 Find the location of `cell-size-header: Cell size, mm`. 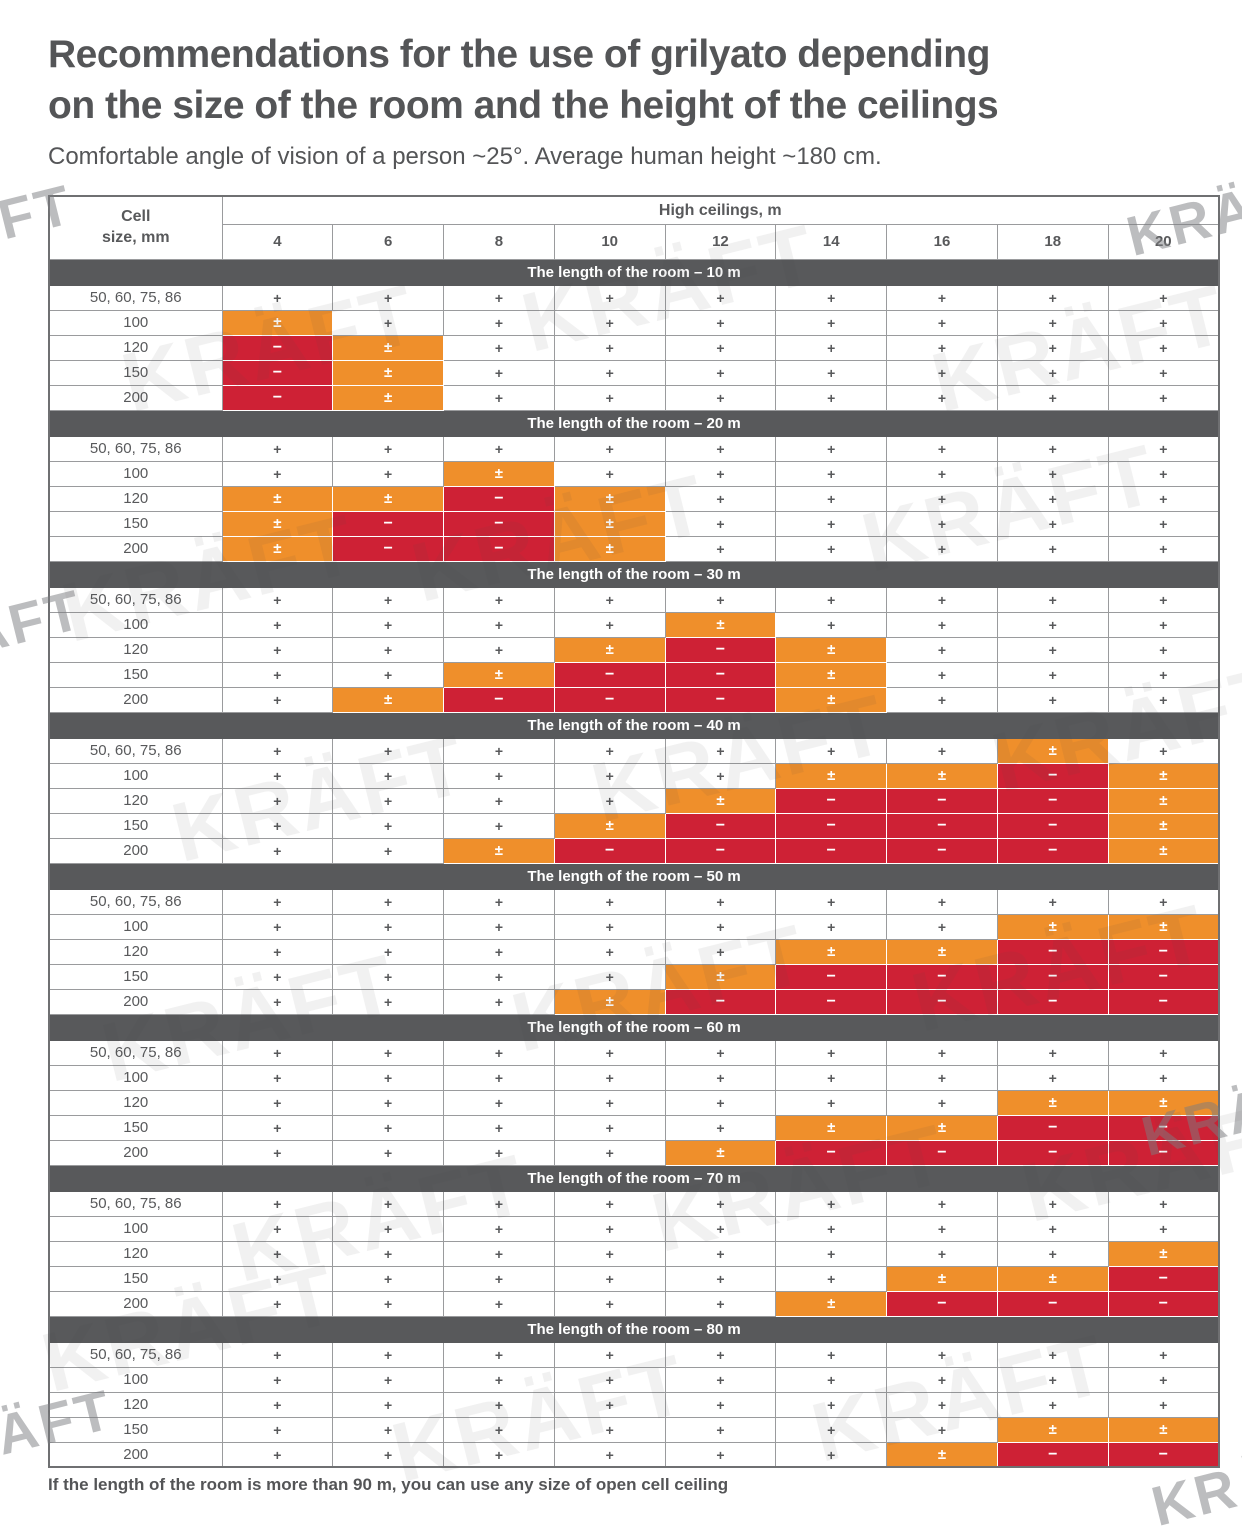

cell-size-header: Cell size, mm is located at coordinates (135, 227).